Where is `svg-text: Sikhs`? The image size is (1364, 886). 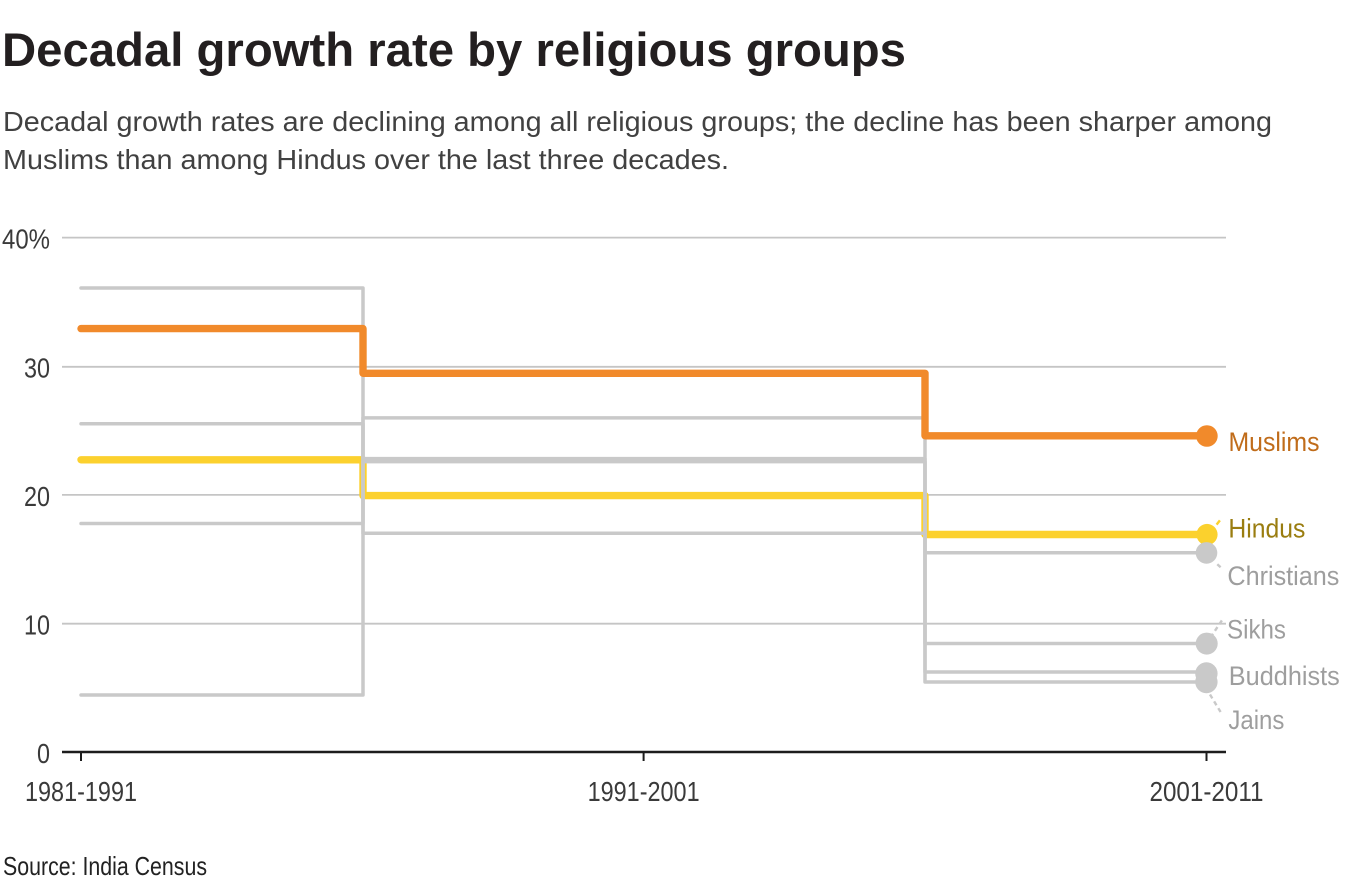 svg-text: Sikhs is located at coordinates (1256, 630).